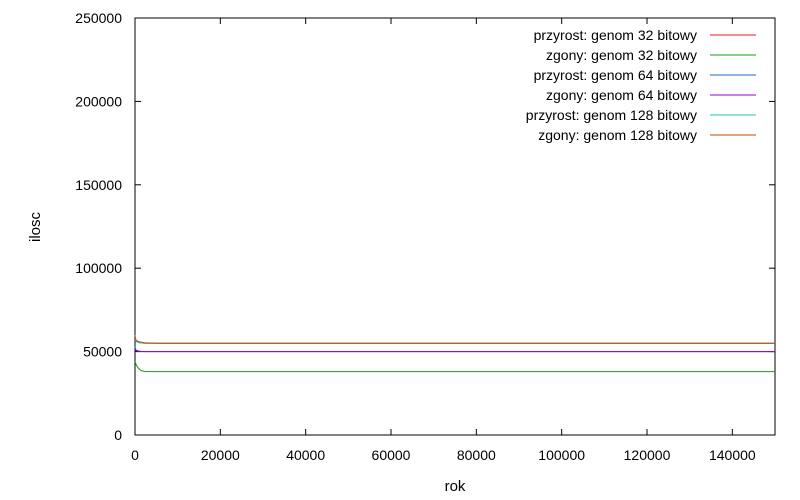  What do you see at coordinates (454, 353) in the screenshot?
I see `series-lines` at bounding box center [454, 353].